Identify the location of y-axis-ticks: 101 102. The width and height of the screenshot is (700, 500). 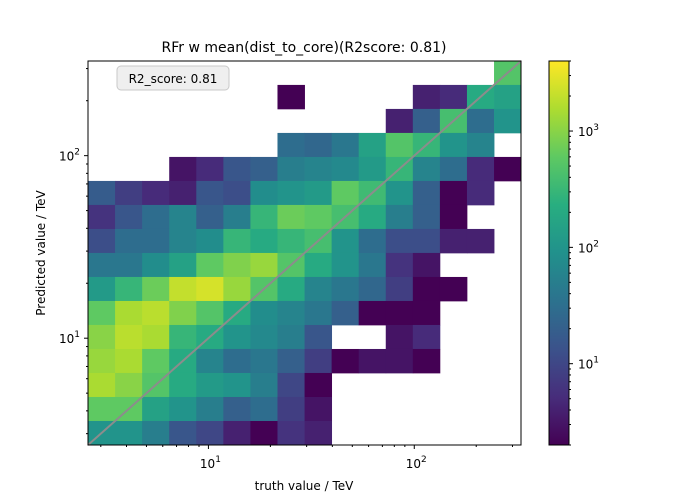
(73, 251).